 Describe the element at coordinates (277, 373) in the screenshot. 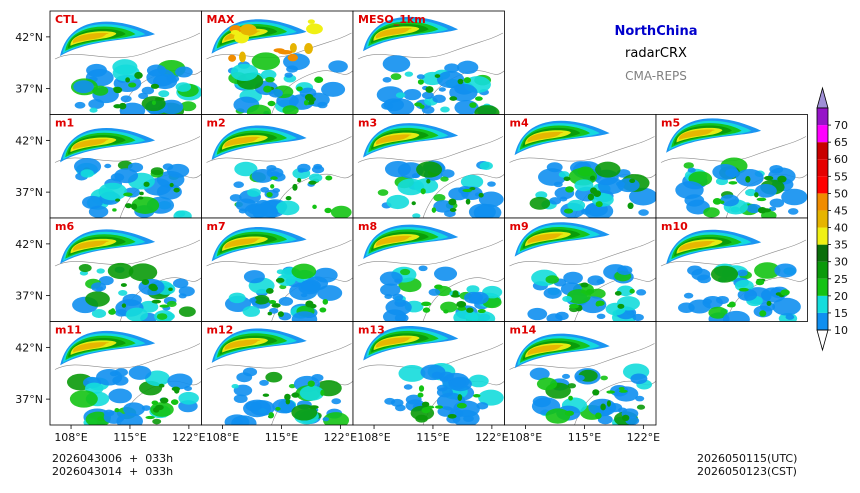

I see `panel-m12: m12` at that location.